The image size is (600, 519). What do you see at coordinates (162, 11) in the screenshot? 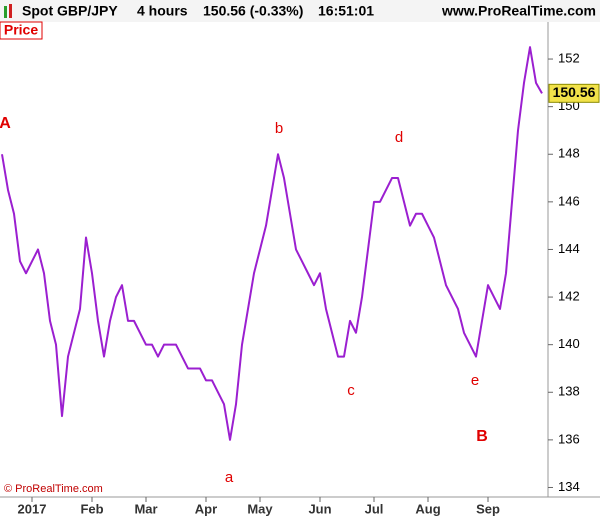
I see `interval: 4 hours` at bounding box center [162, 11].